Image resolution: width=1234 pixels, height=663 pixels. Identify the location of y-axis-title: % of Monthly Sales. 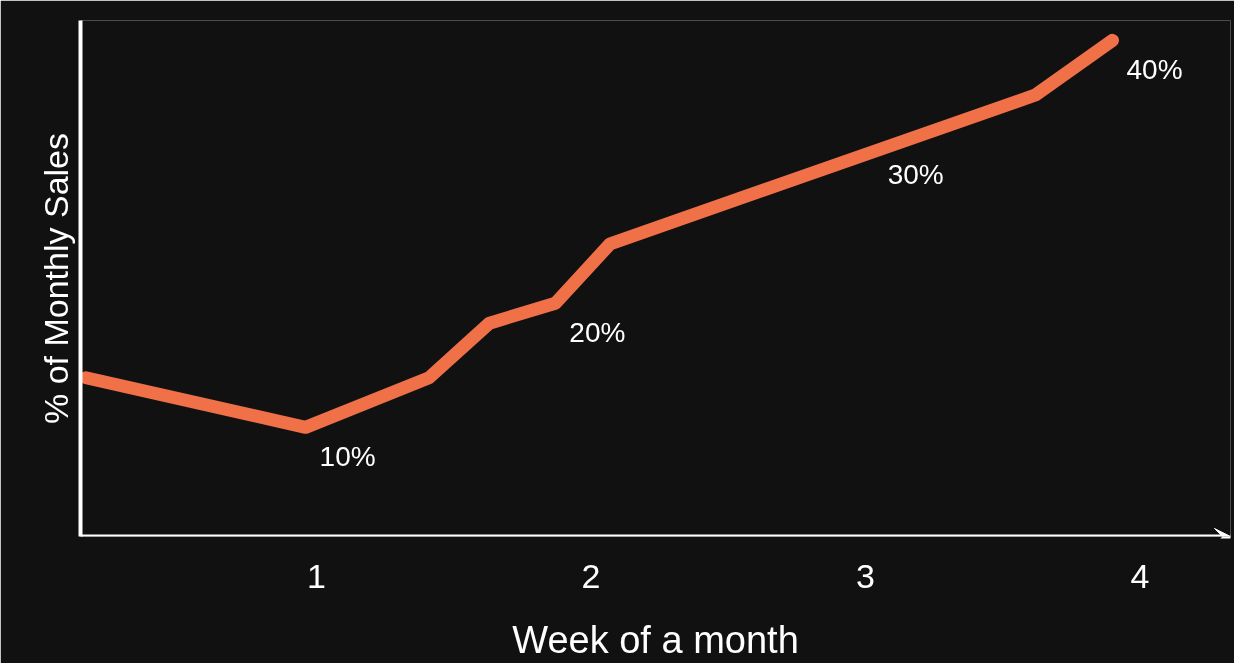
(55, 278).